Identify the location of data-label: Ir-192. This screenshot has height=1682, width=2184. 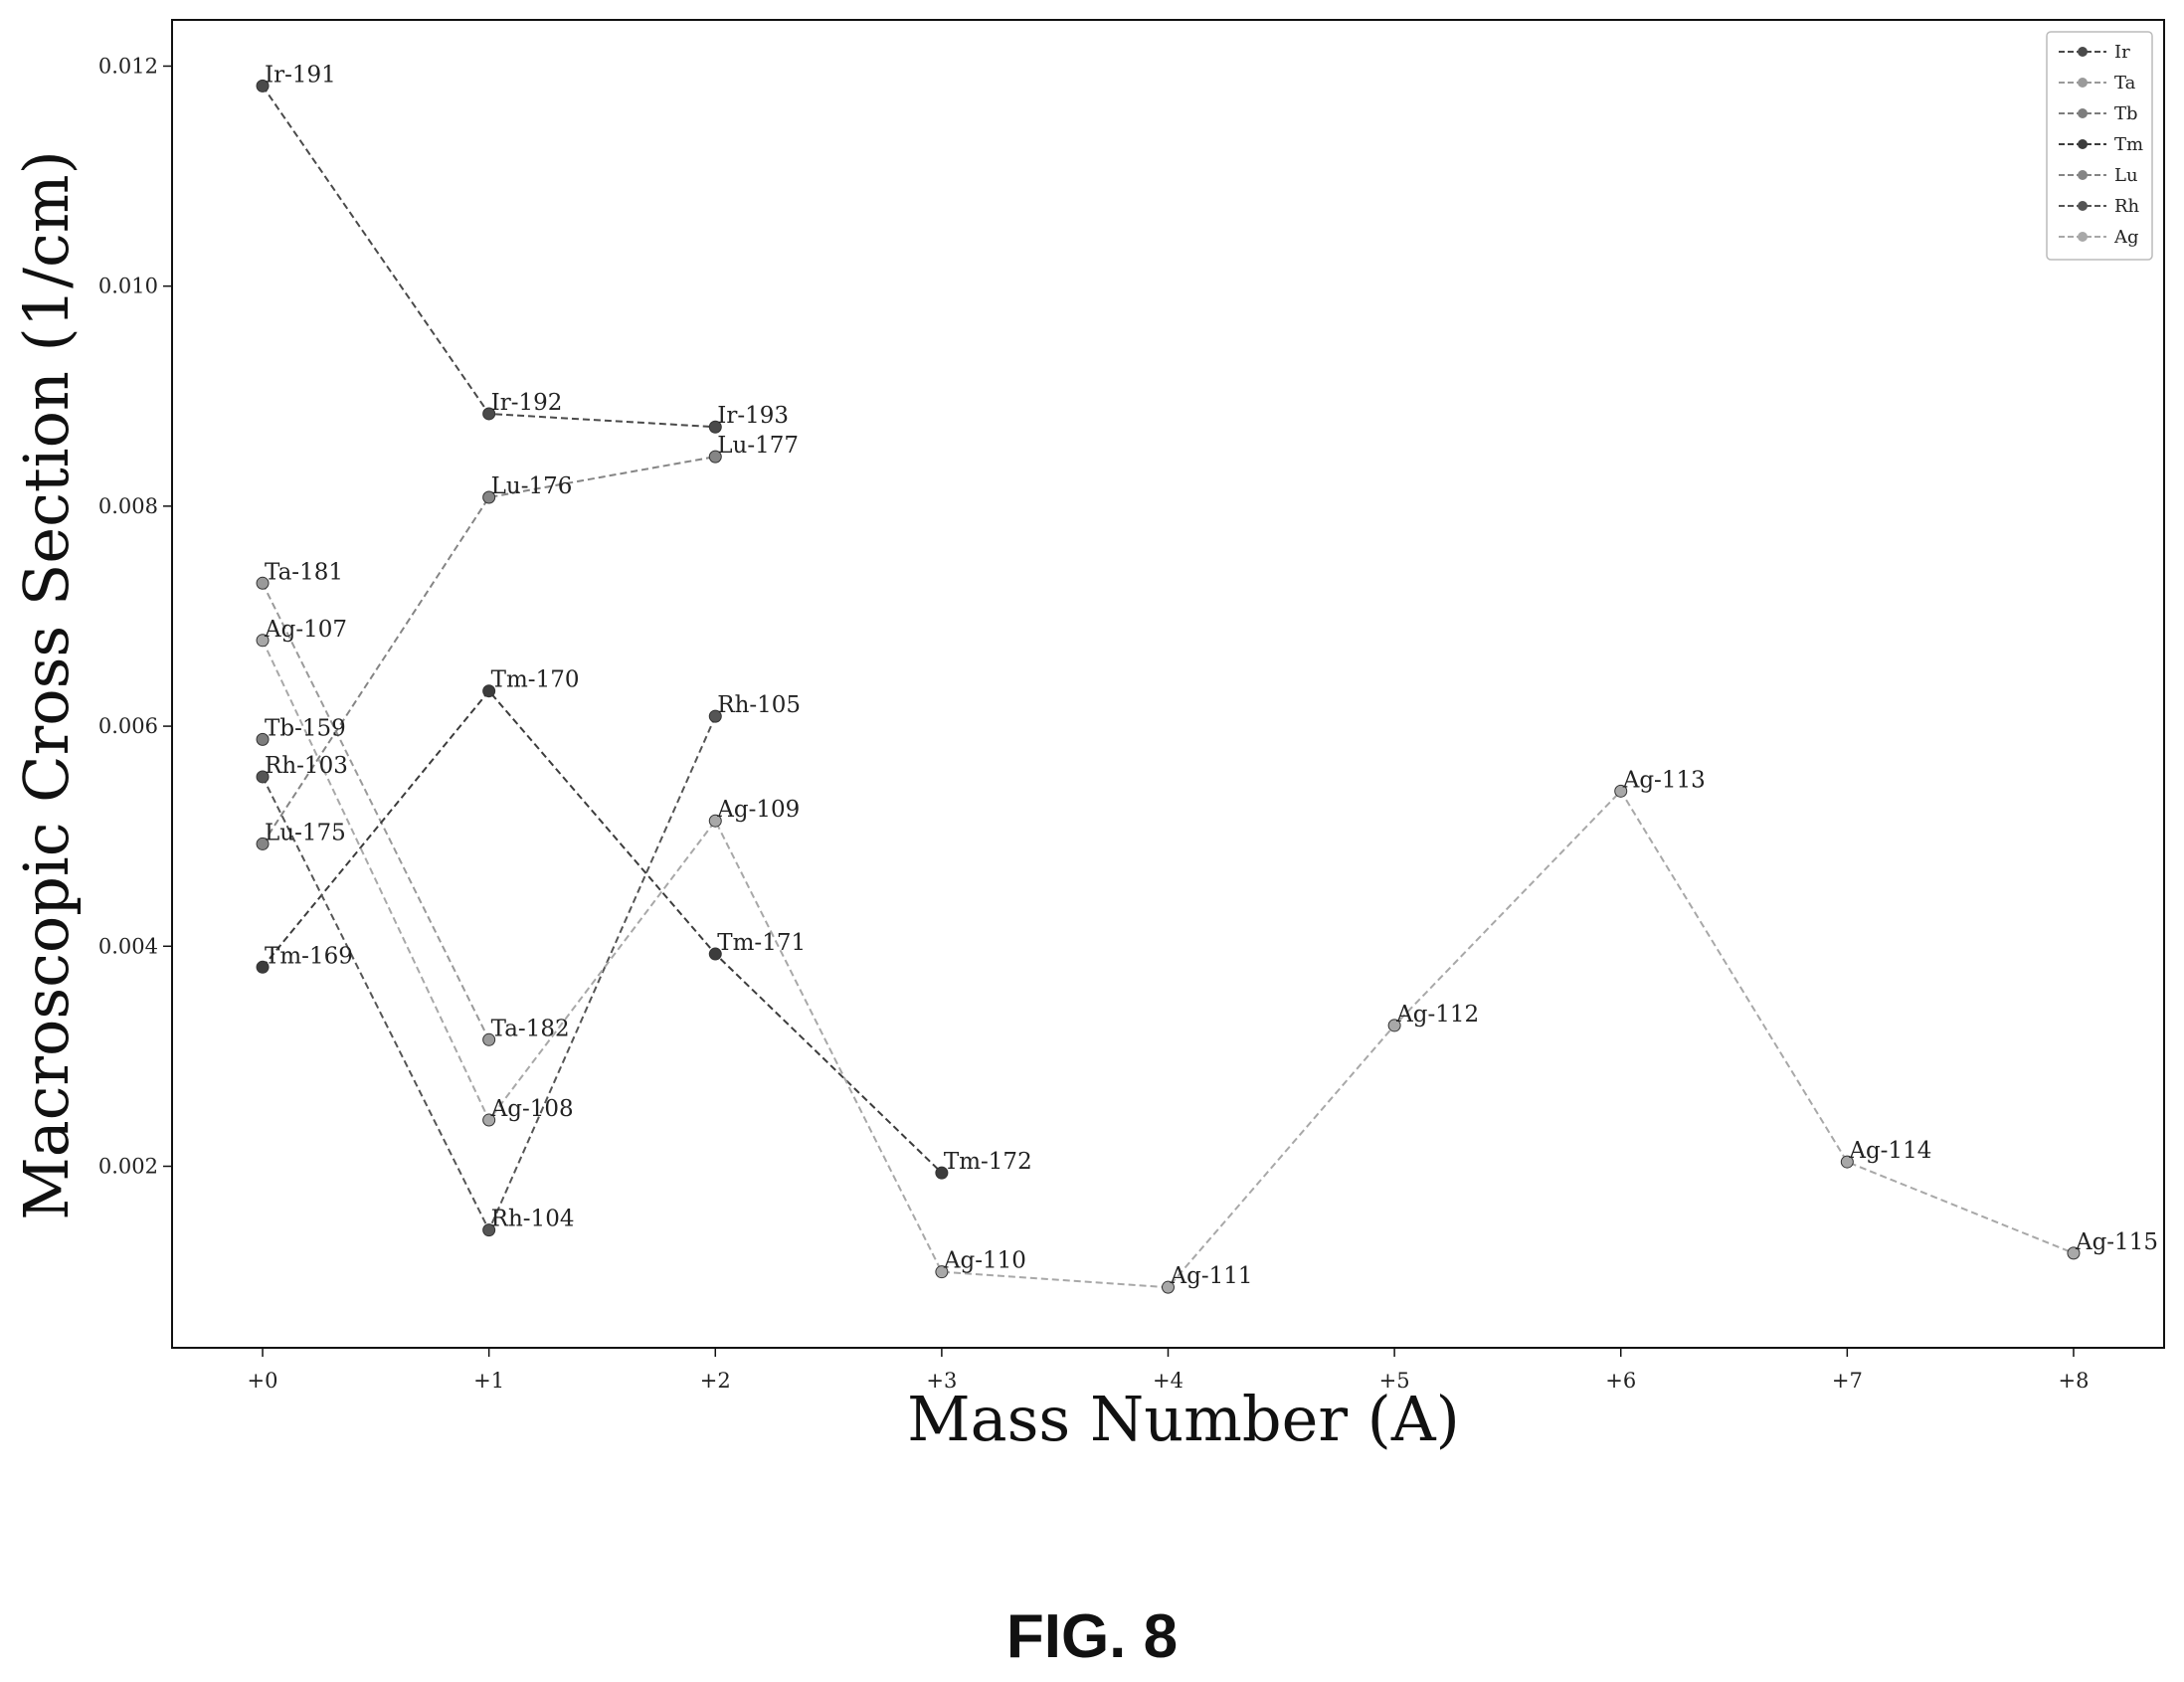
(527, 403).